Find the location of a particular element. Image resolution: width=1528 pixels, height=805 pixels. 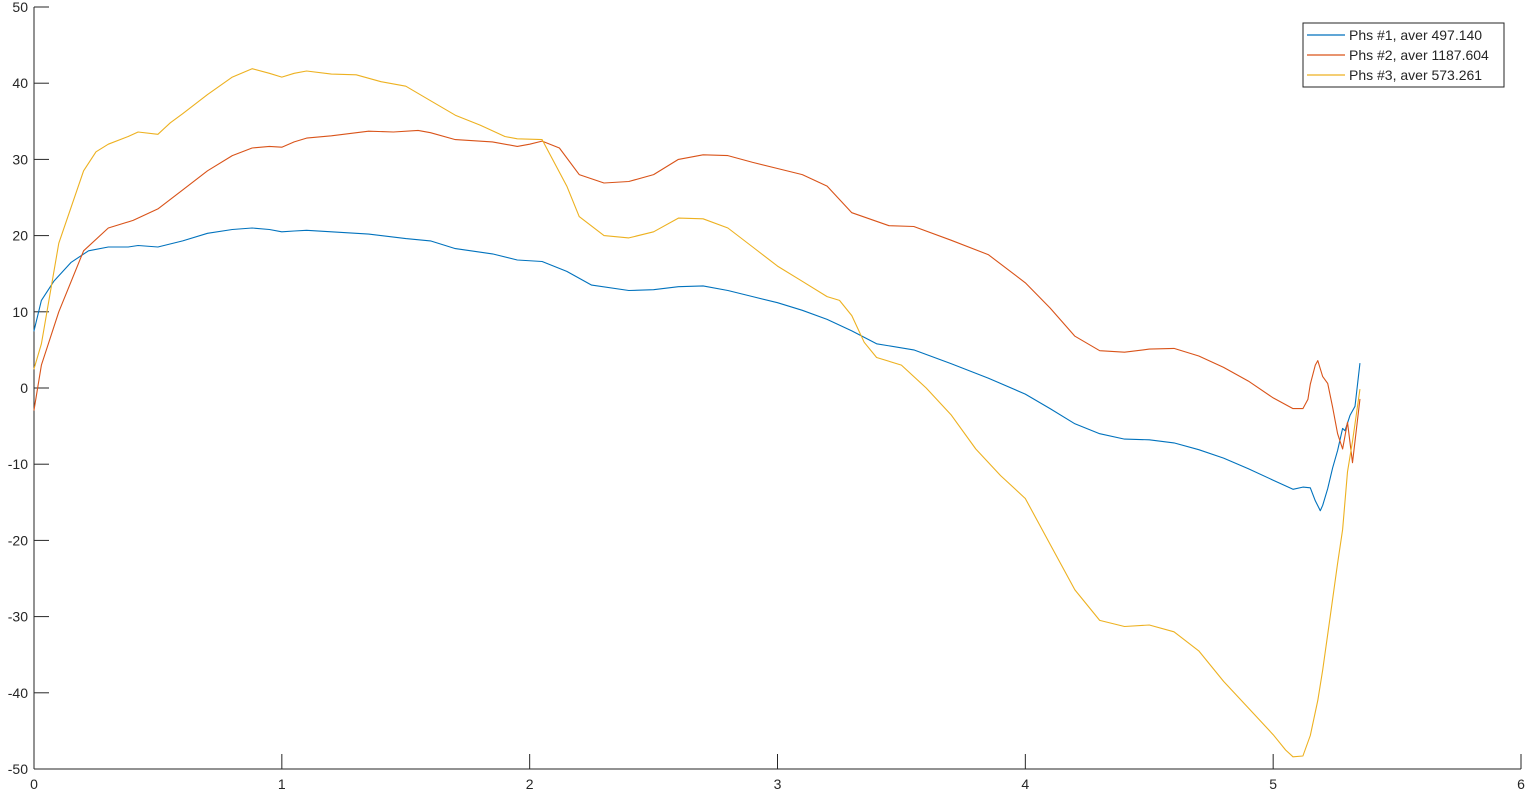

x-tick-label: 0 is located at coordinates (34, 784).